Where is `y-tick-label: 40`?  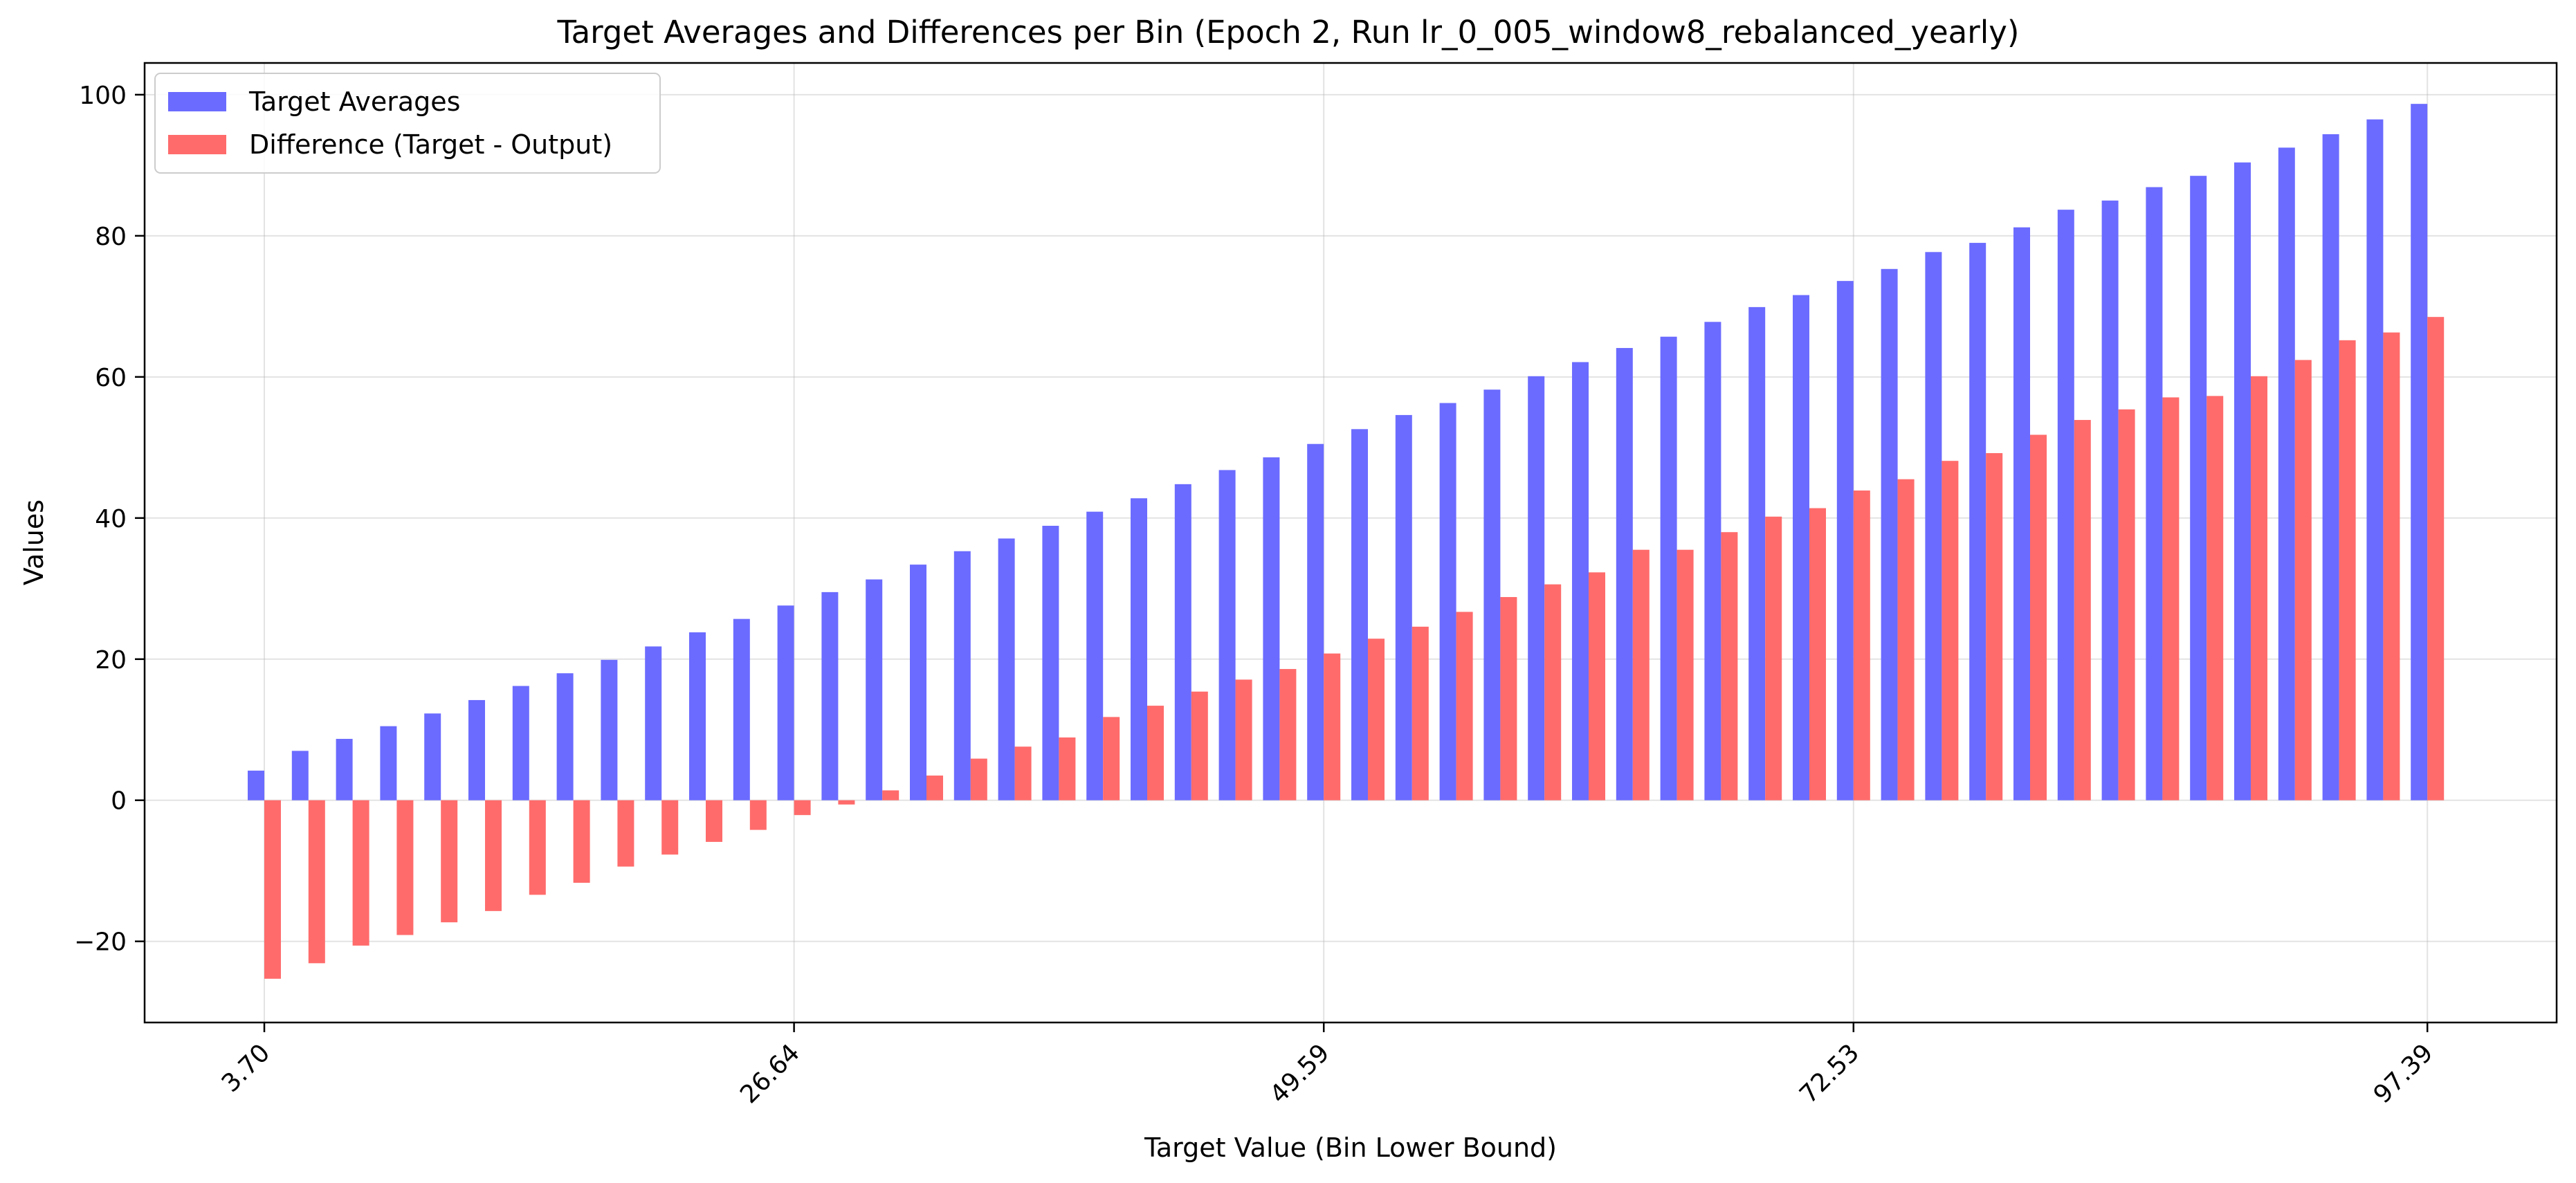
y-tick-label: 40 is located at coordinates (111, 519).